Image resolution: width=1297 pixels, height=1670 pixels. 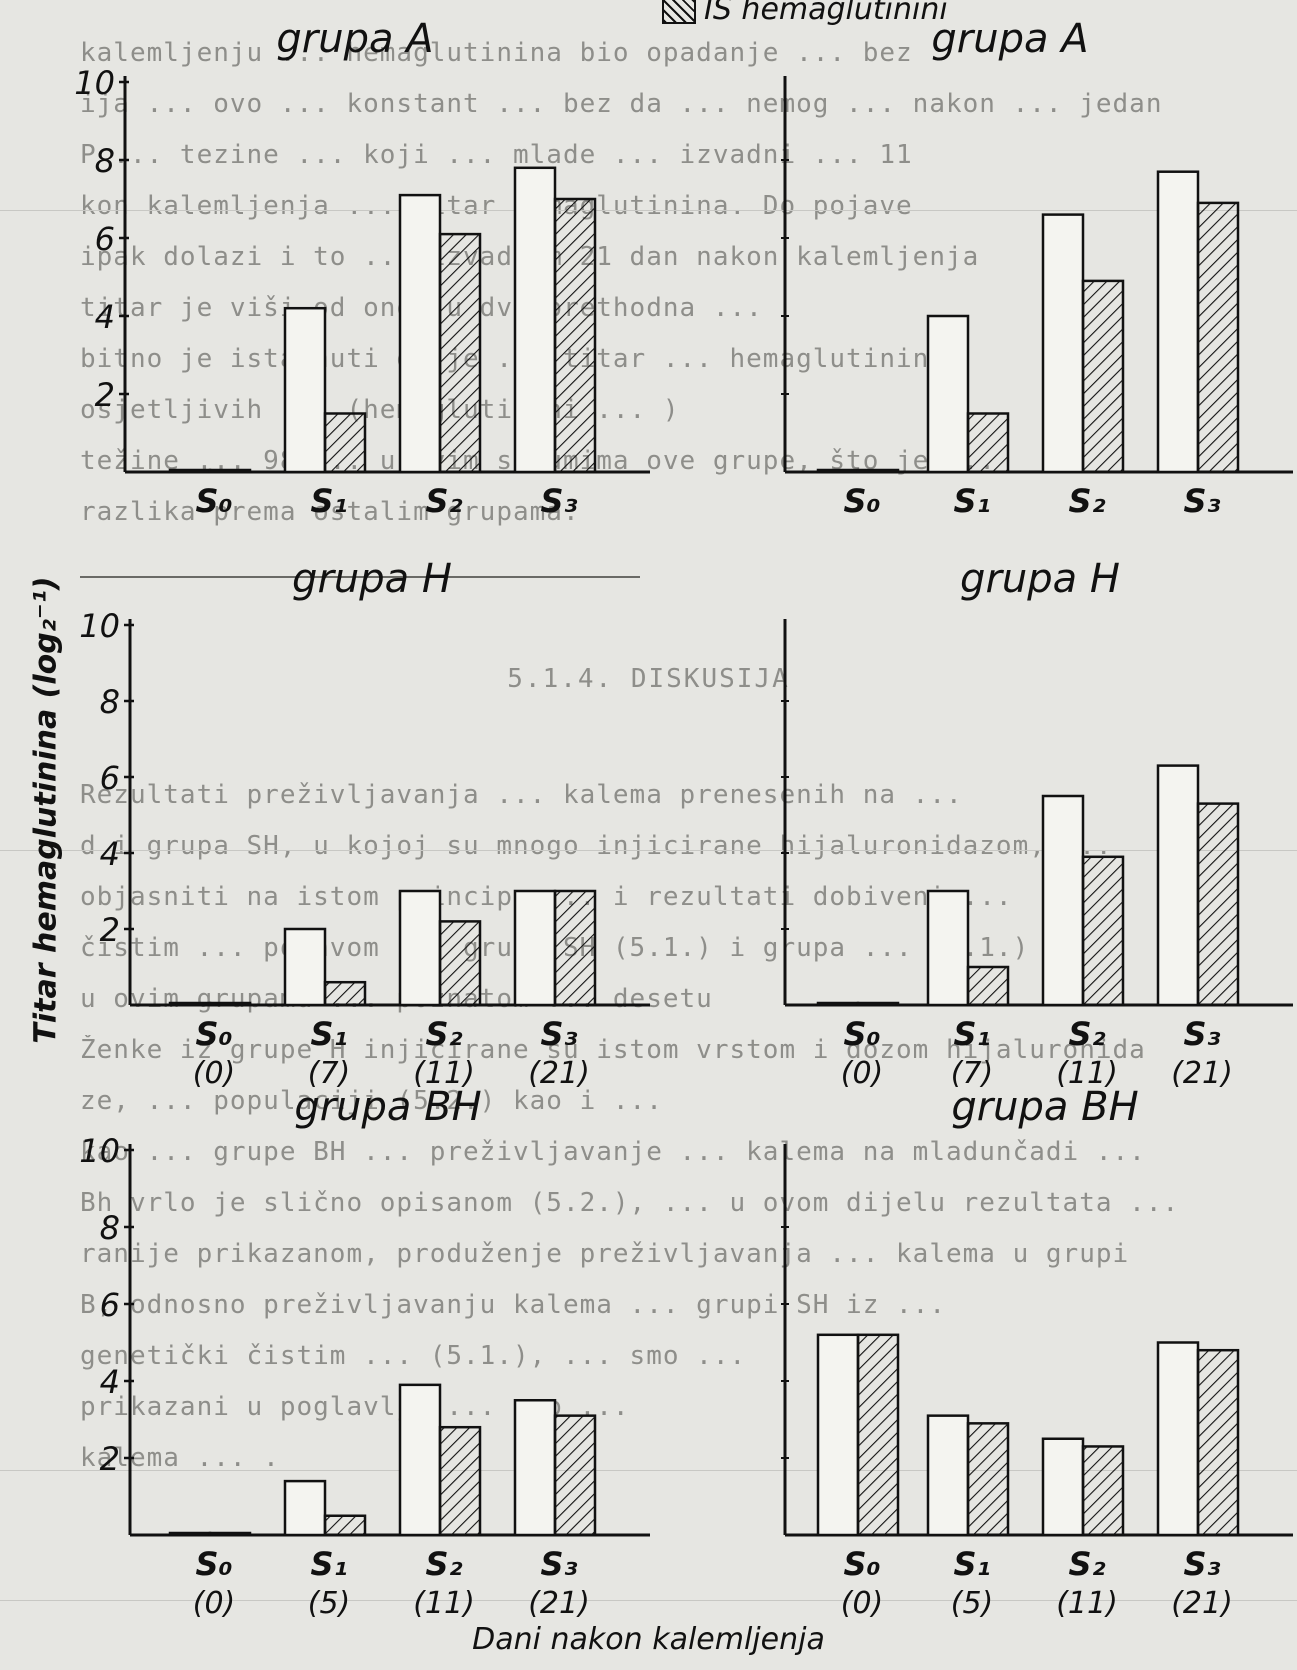 I want to click on bg-text-line: razlika prema ostalim grupama., so click(x=330, y=512).